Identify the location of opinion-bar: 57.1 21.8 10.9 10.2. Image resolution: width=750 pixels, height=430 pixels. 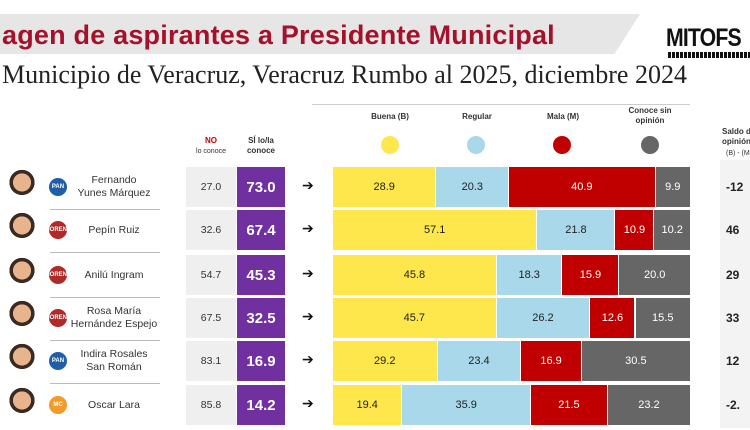
(512, 230).